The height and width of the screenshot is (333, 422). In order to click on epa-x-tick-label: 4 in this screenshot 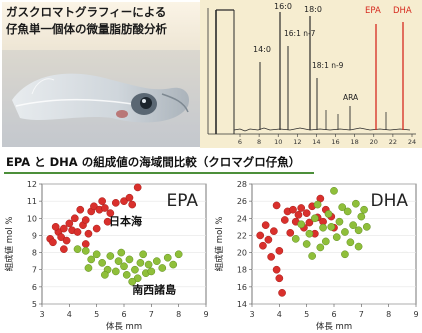, I will do `click(69, 314)`.